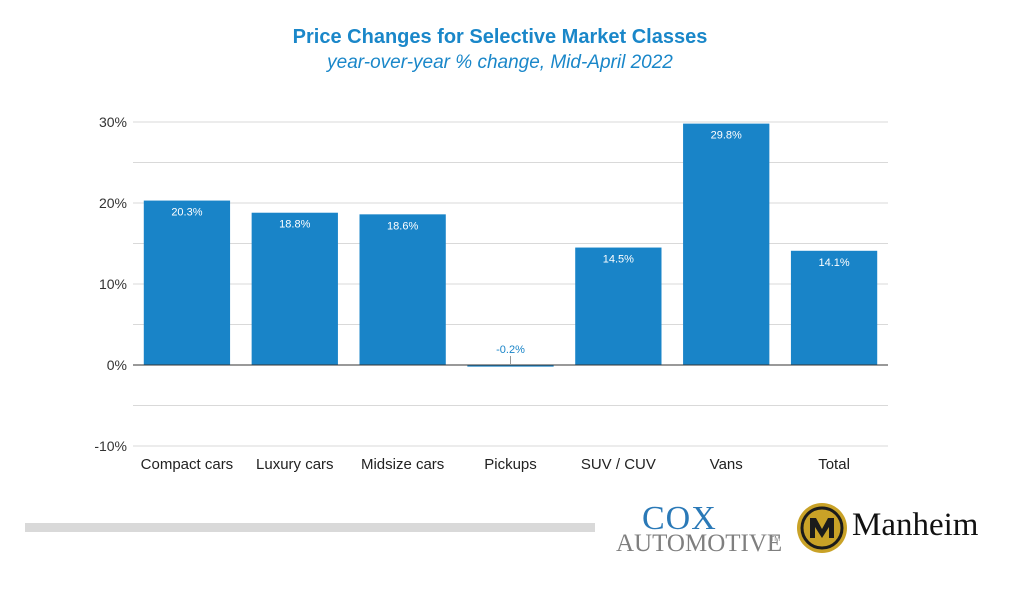 The width and height of the screenshot is (1024, 589). I want to click on manheim-emblem-icon, so click(822, 528).